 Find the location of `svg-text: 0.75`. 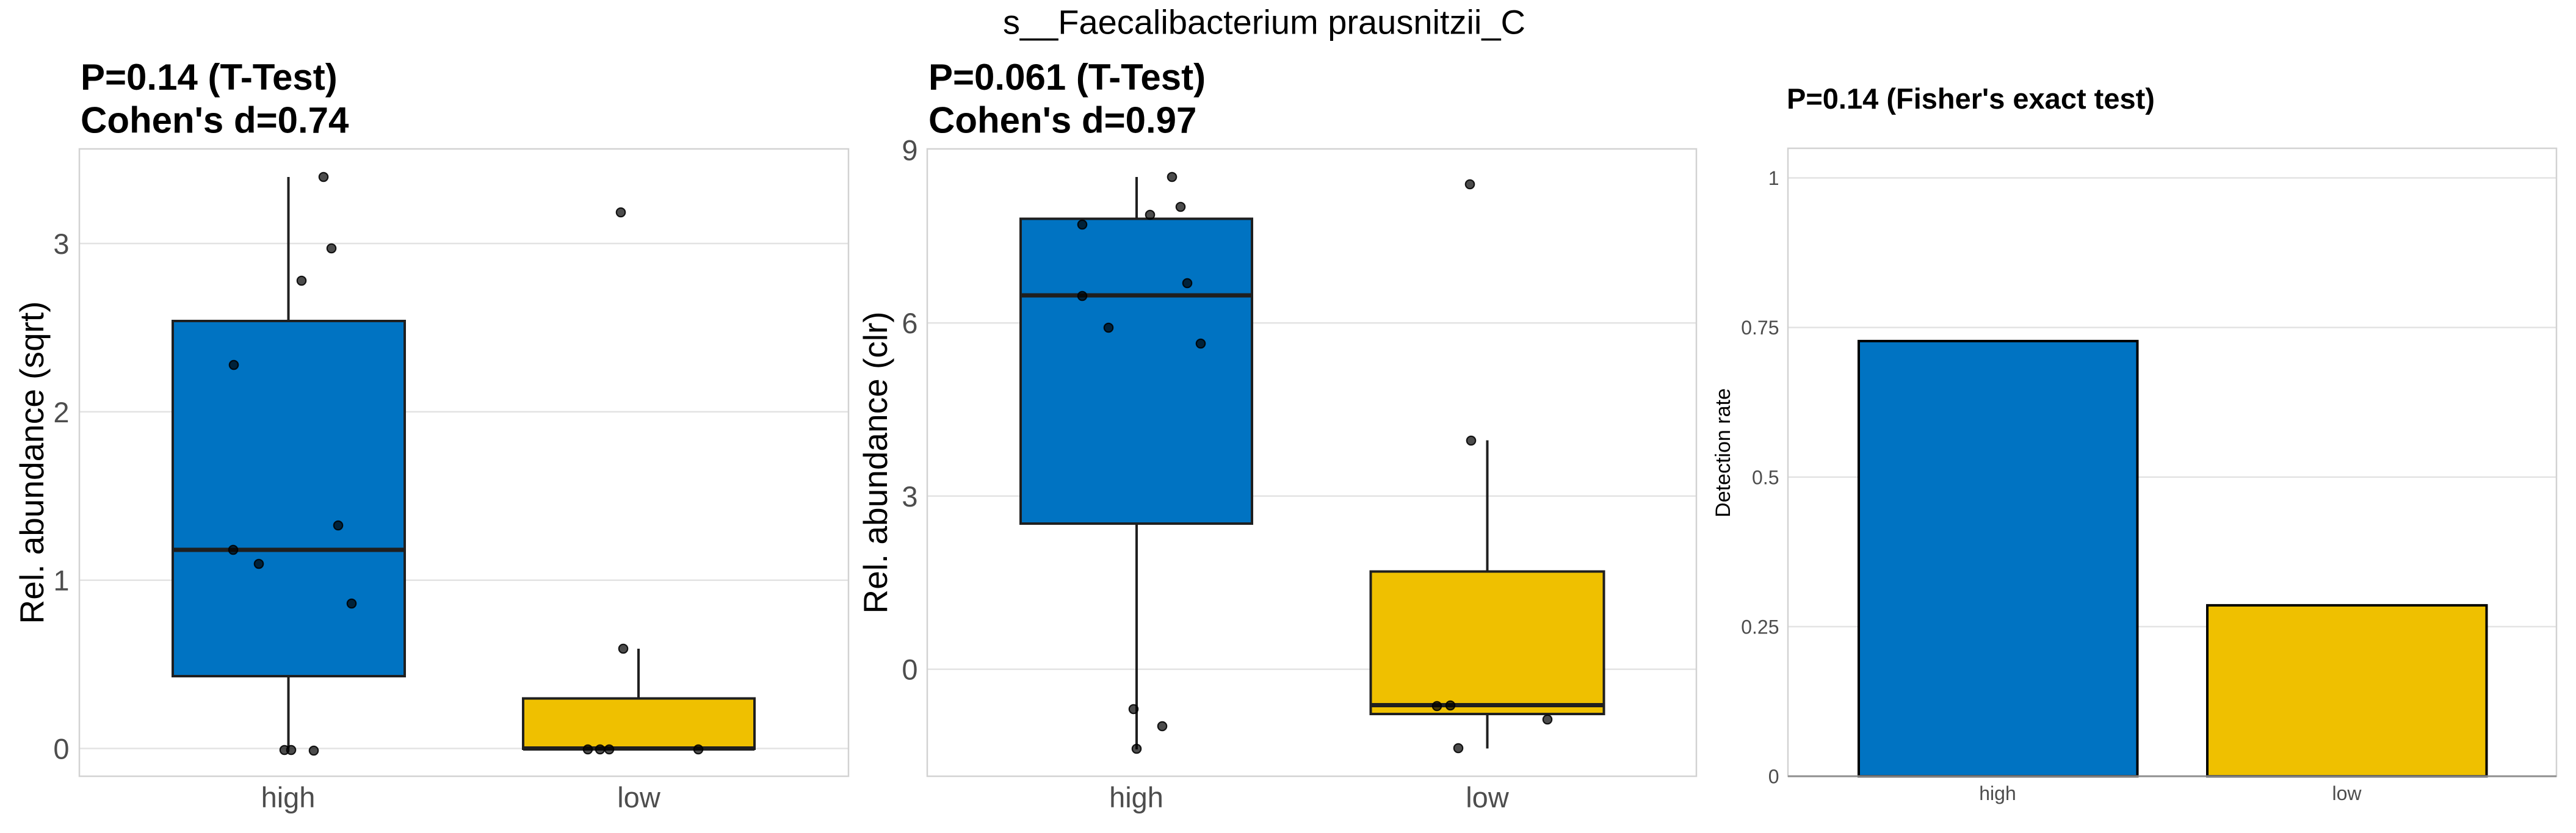

svg-text: 0.75 is located at coordinates (1760, 328).